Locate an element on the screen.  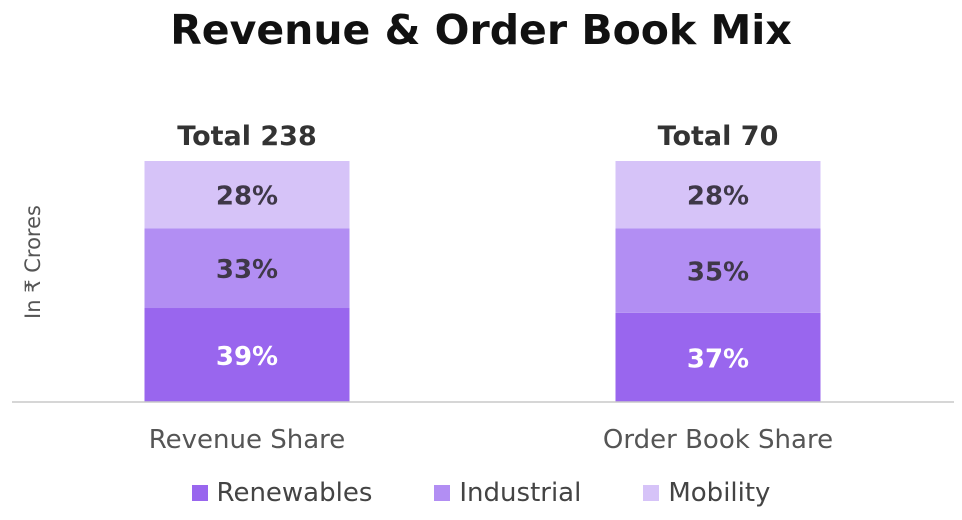
data-label-renewables-revenue-share: 39% is located at coordinates (247, 357).